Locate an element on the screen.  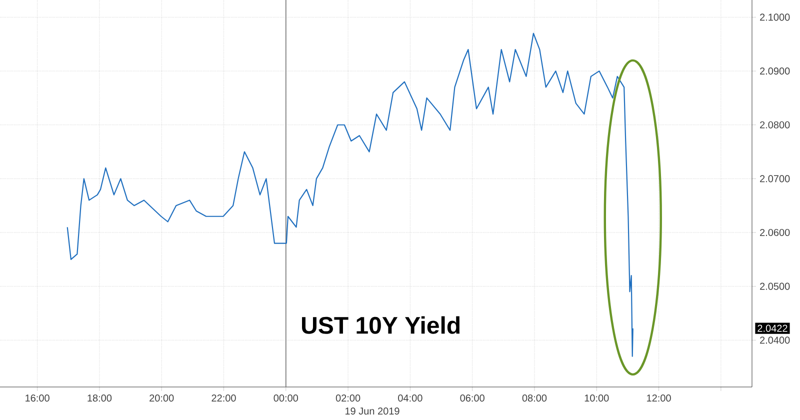
x-tick-label: 16:00 is located at coordinates (38, 398).